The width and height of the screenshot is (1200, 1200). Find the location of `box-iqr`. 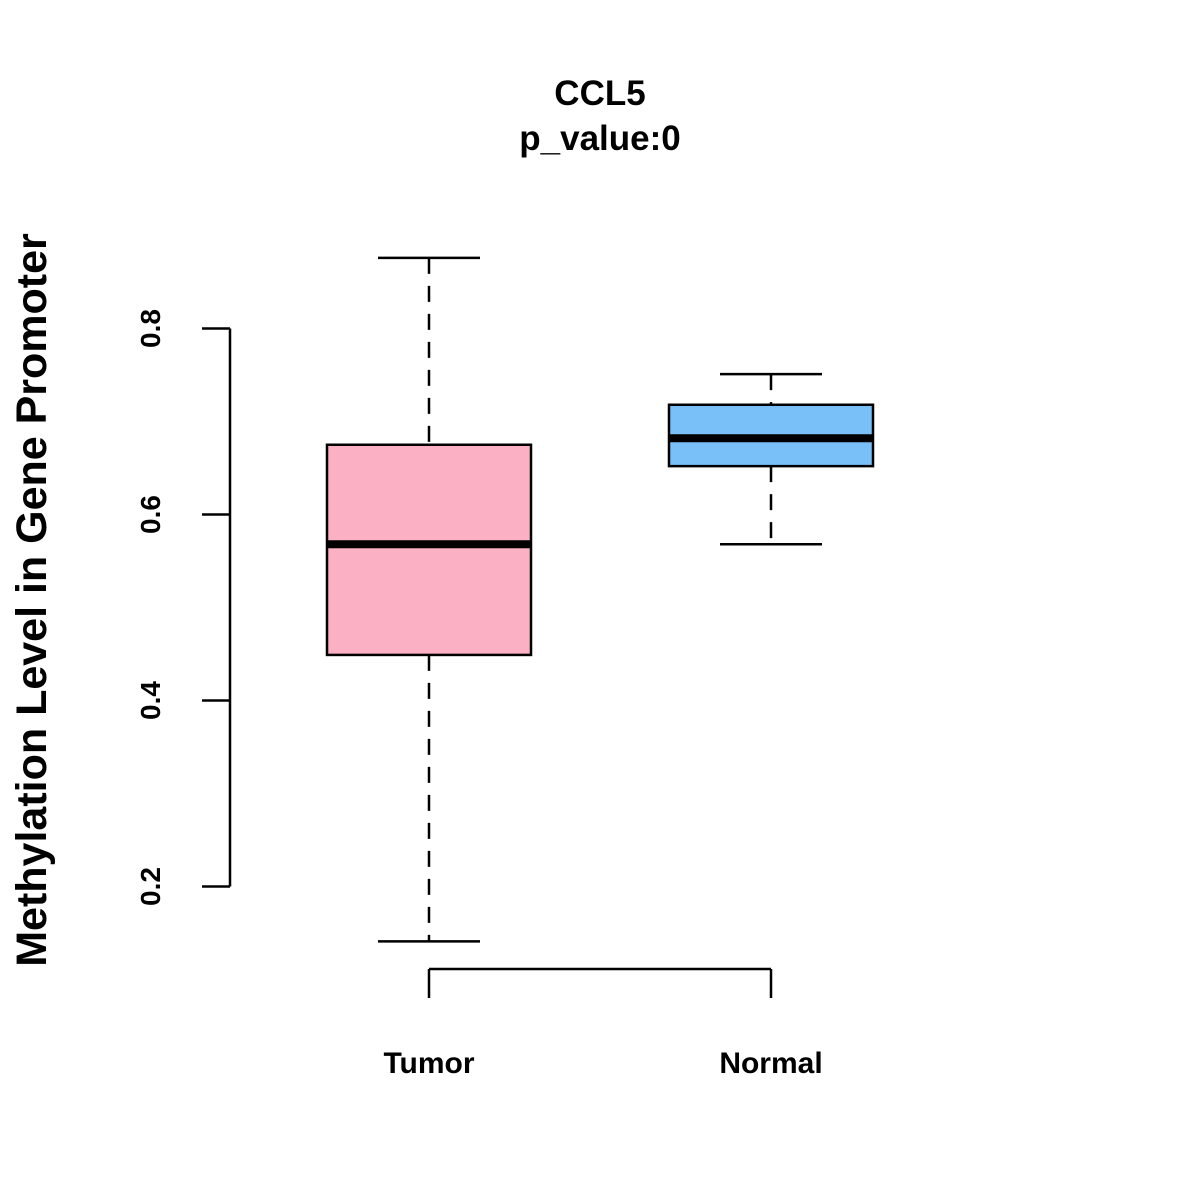

box-iqr is located at coordinates (429, 550).